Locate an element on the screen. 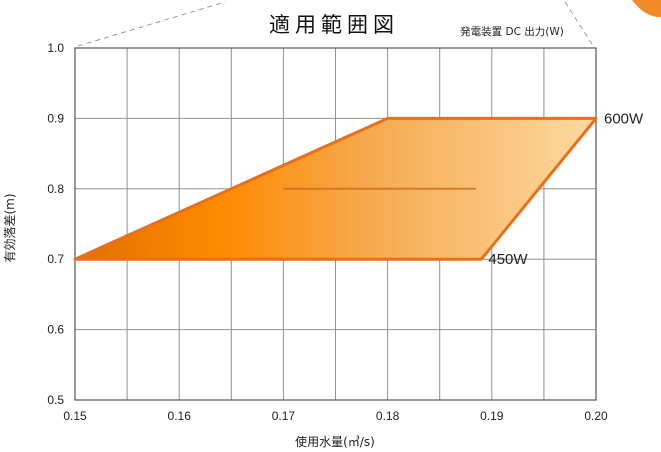  corner-accent is located at coordinates (646, 9).